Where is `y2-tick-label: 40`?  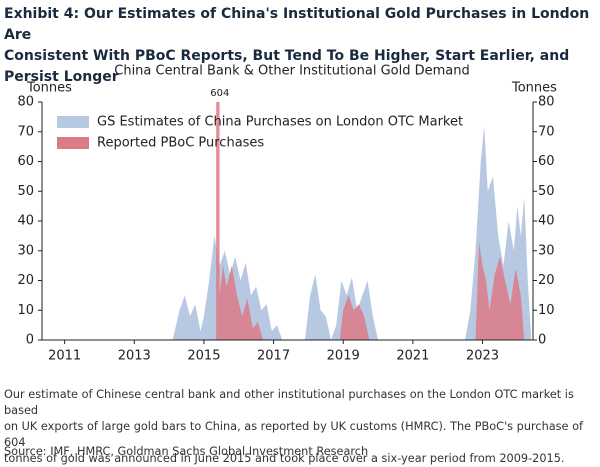 y2-tick-label: 40 is located at coordinates (546, 221).